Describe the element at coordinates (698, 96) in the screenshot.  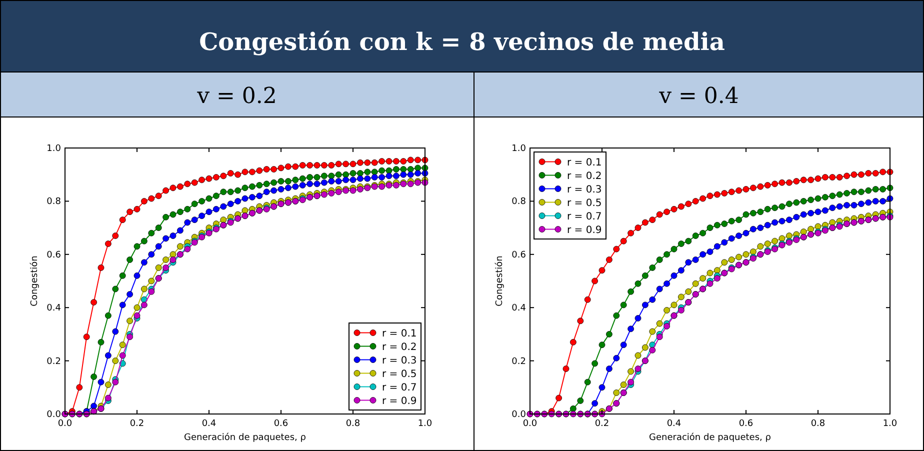
I see `chart-title: v = 0.4` at that location.